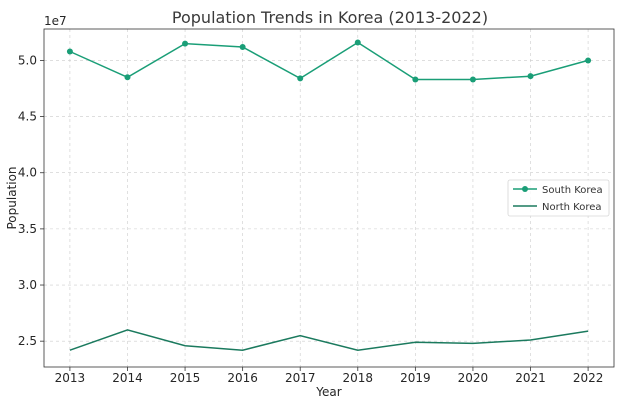 The image size is (636, 402). What do you see at coordinates (330, 17) in the screenshot?
I see `chart-title: Population Trends in Korea (2013-2022)` at bounding box center [330, 17].